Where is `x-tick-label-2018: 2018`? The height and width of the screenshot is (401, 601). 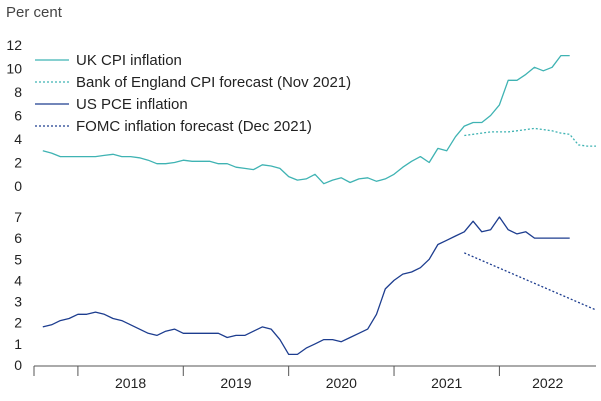
x-tick-label-2018: 2018 is located at coordinates (130, 383).